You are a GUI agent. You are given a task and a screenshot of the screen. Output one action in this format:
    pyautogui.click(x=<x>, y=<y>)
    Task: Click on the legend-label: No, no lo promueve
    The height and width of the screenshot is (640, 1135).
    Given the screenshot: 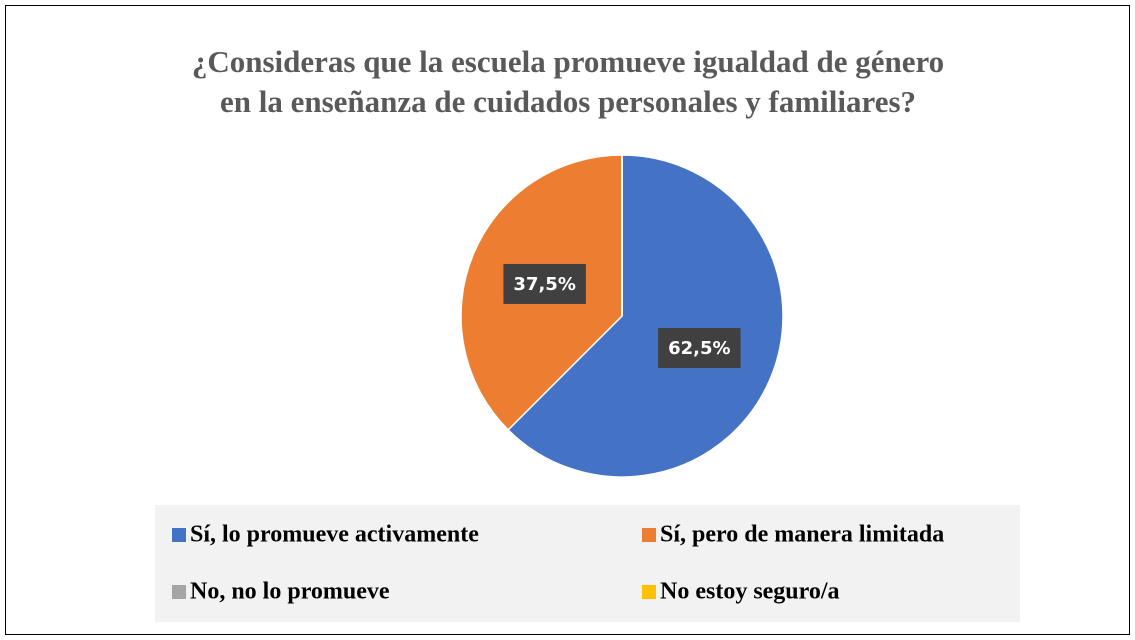 What is the action you would take?
    pyautogui.click(x=290, y=592)
    